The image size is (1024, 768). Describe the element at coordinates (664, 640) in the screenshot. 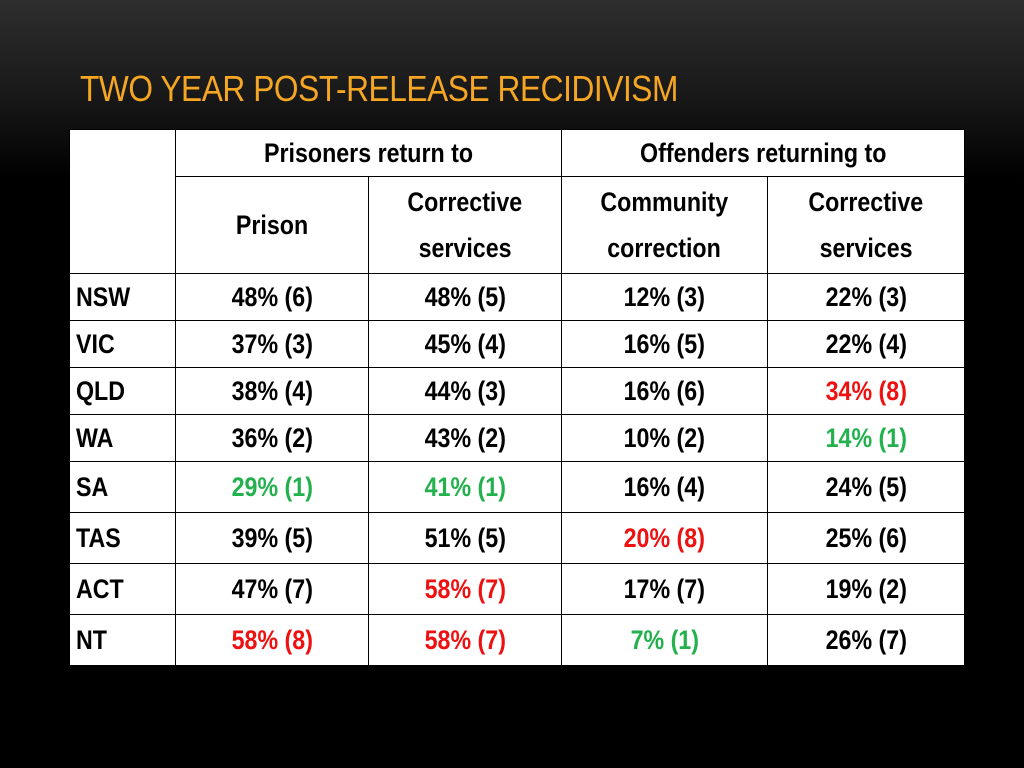

I see `table-cell: 7% (1)` at that location.